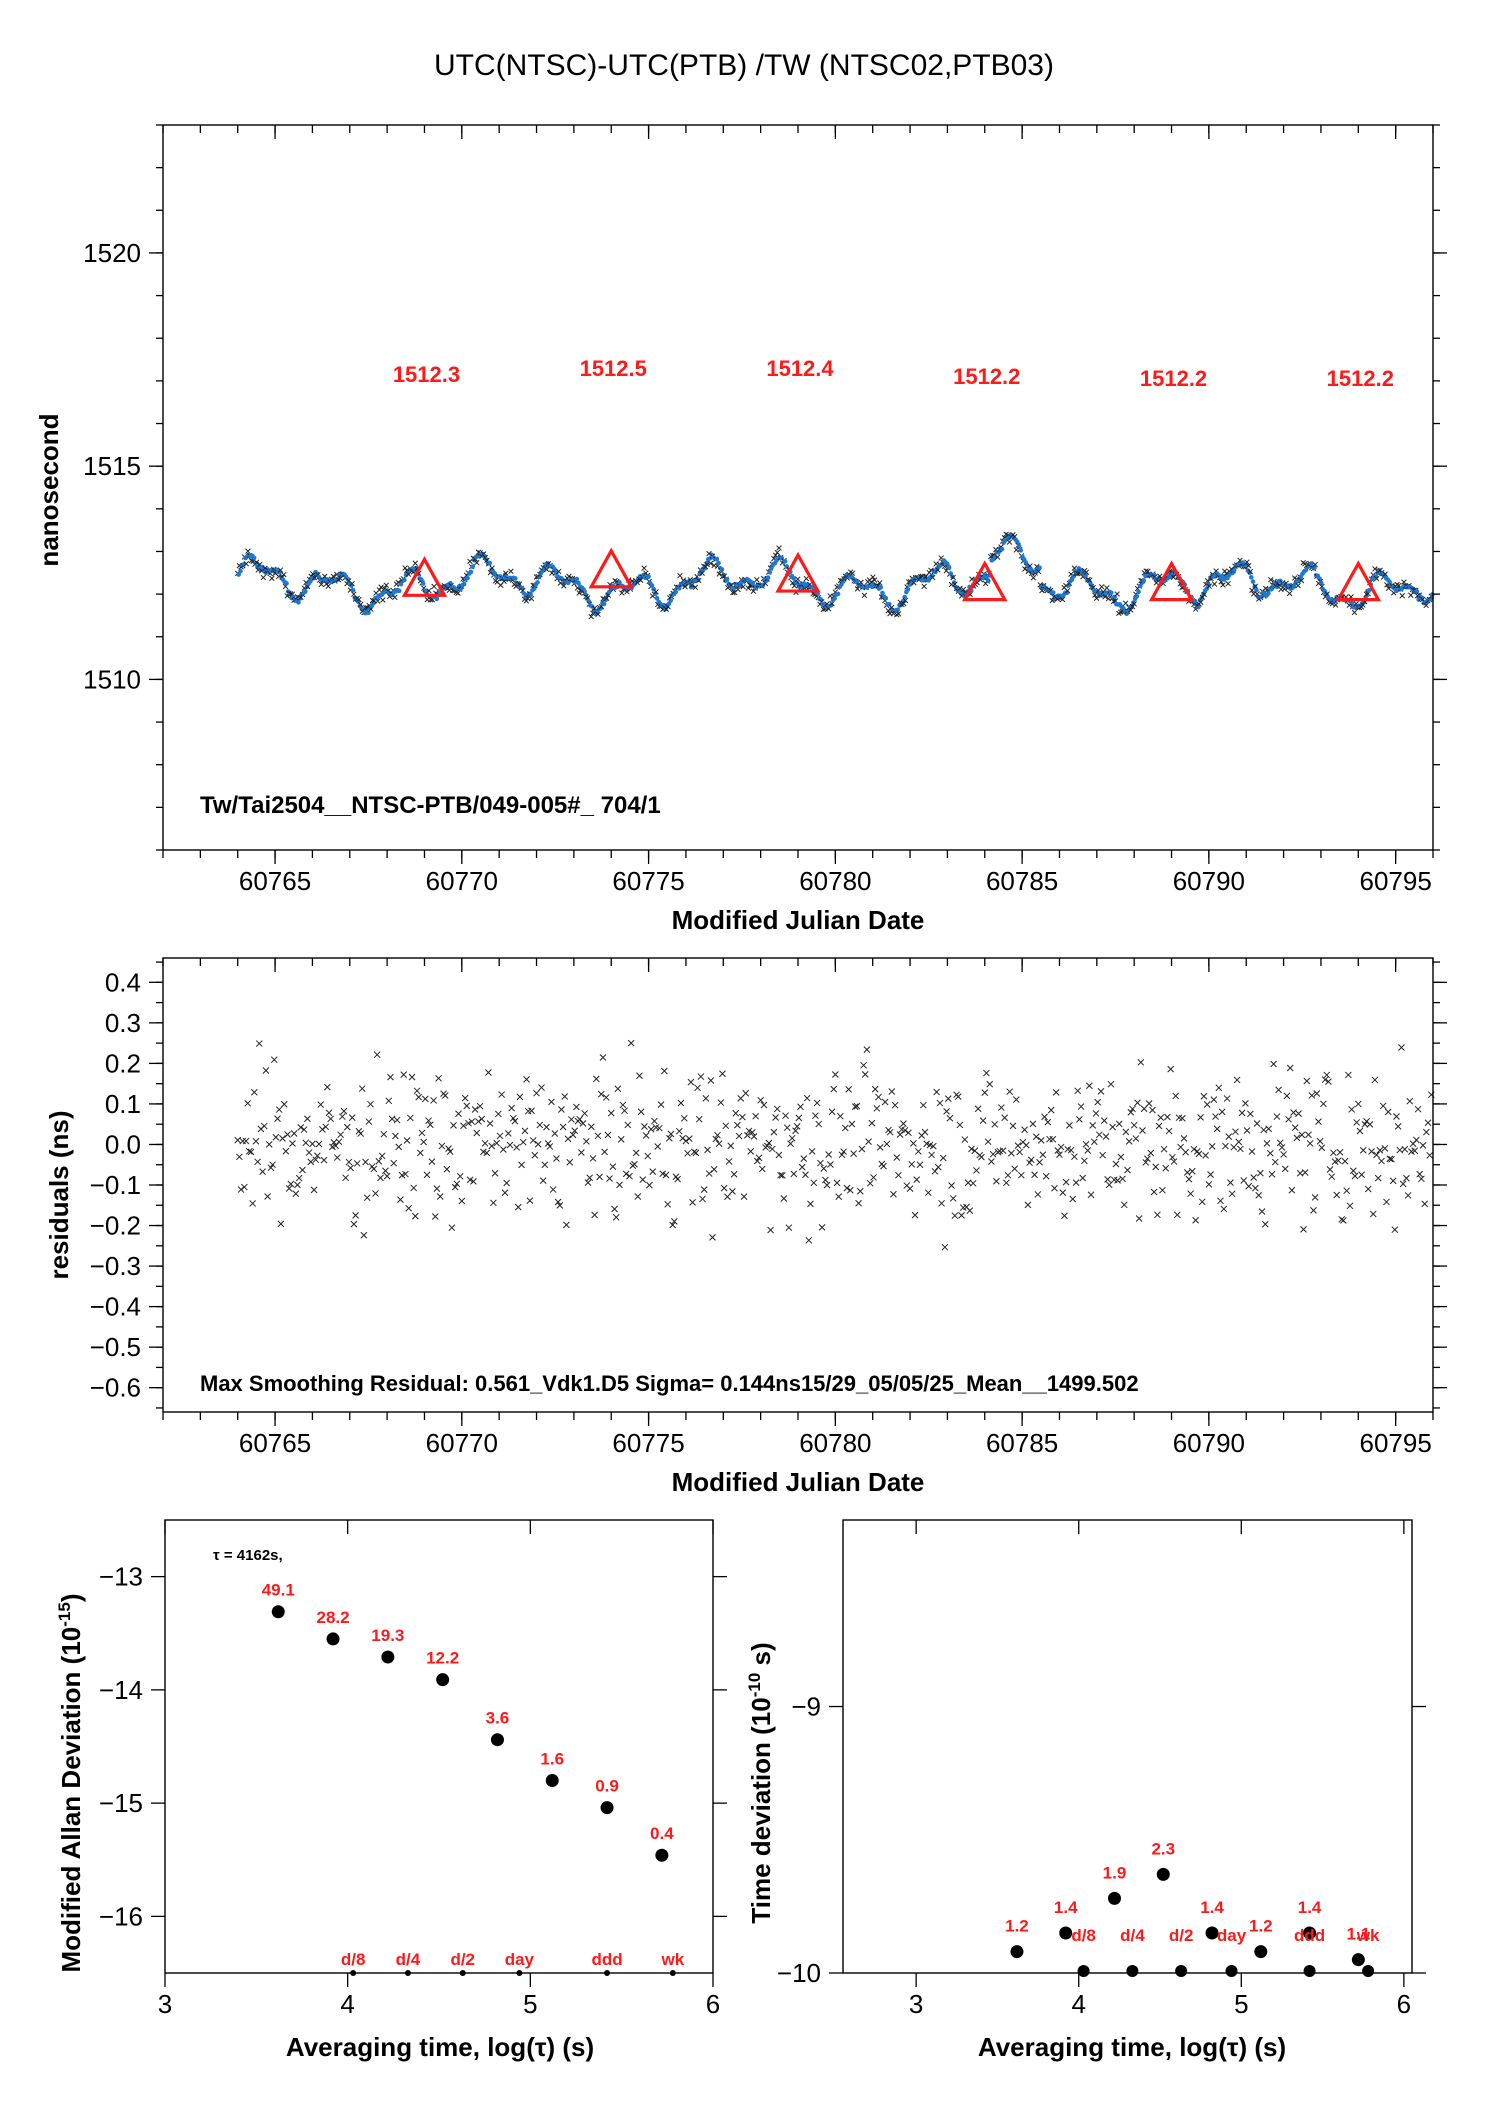 The image size is (1488, 2105). I want to click on time-deviation-y-label-main: Time deviation (10, so click(761, 1810).